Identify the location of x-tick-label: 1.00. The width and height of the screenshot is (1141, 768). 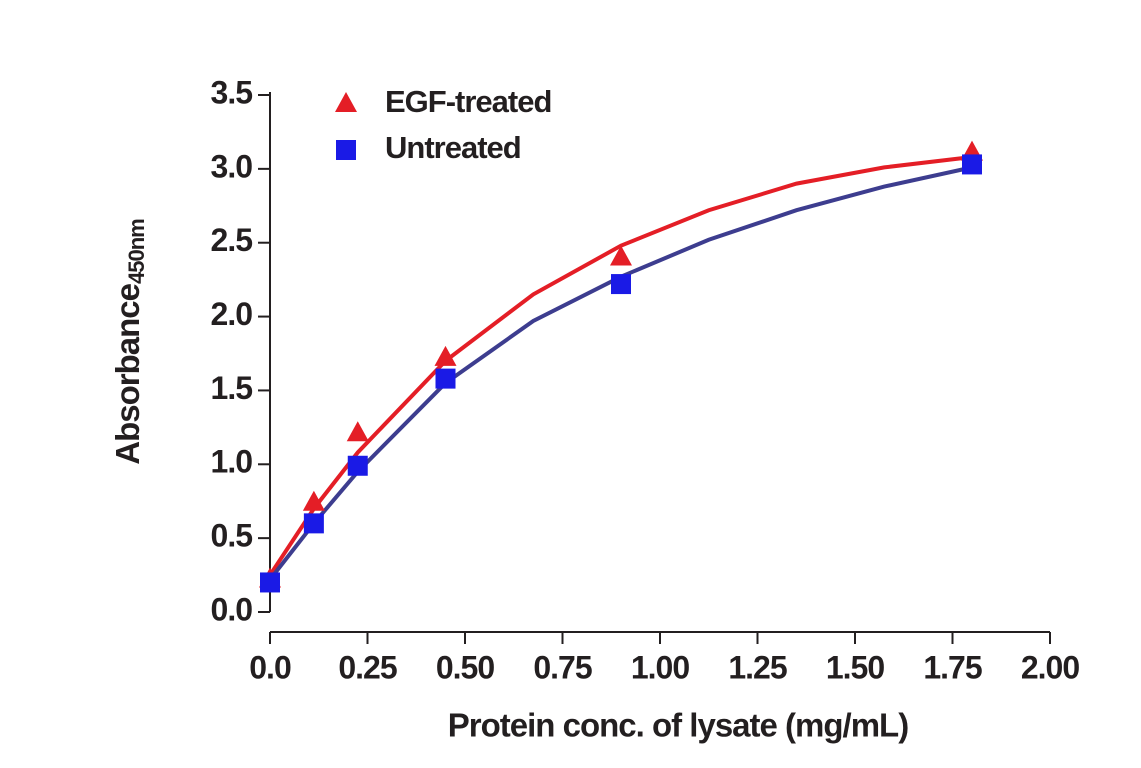
(660, 667).